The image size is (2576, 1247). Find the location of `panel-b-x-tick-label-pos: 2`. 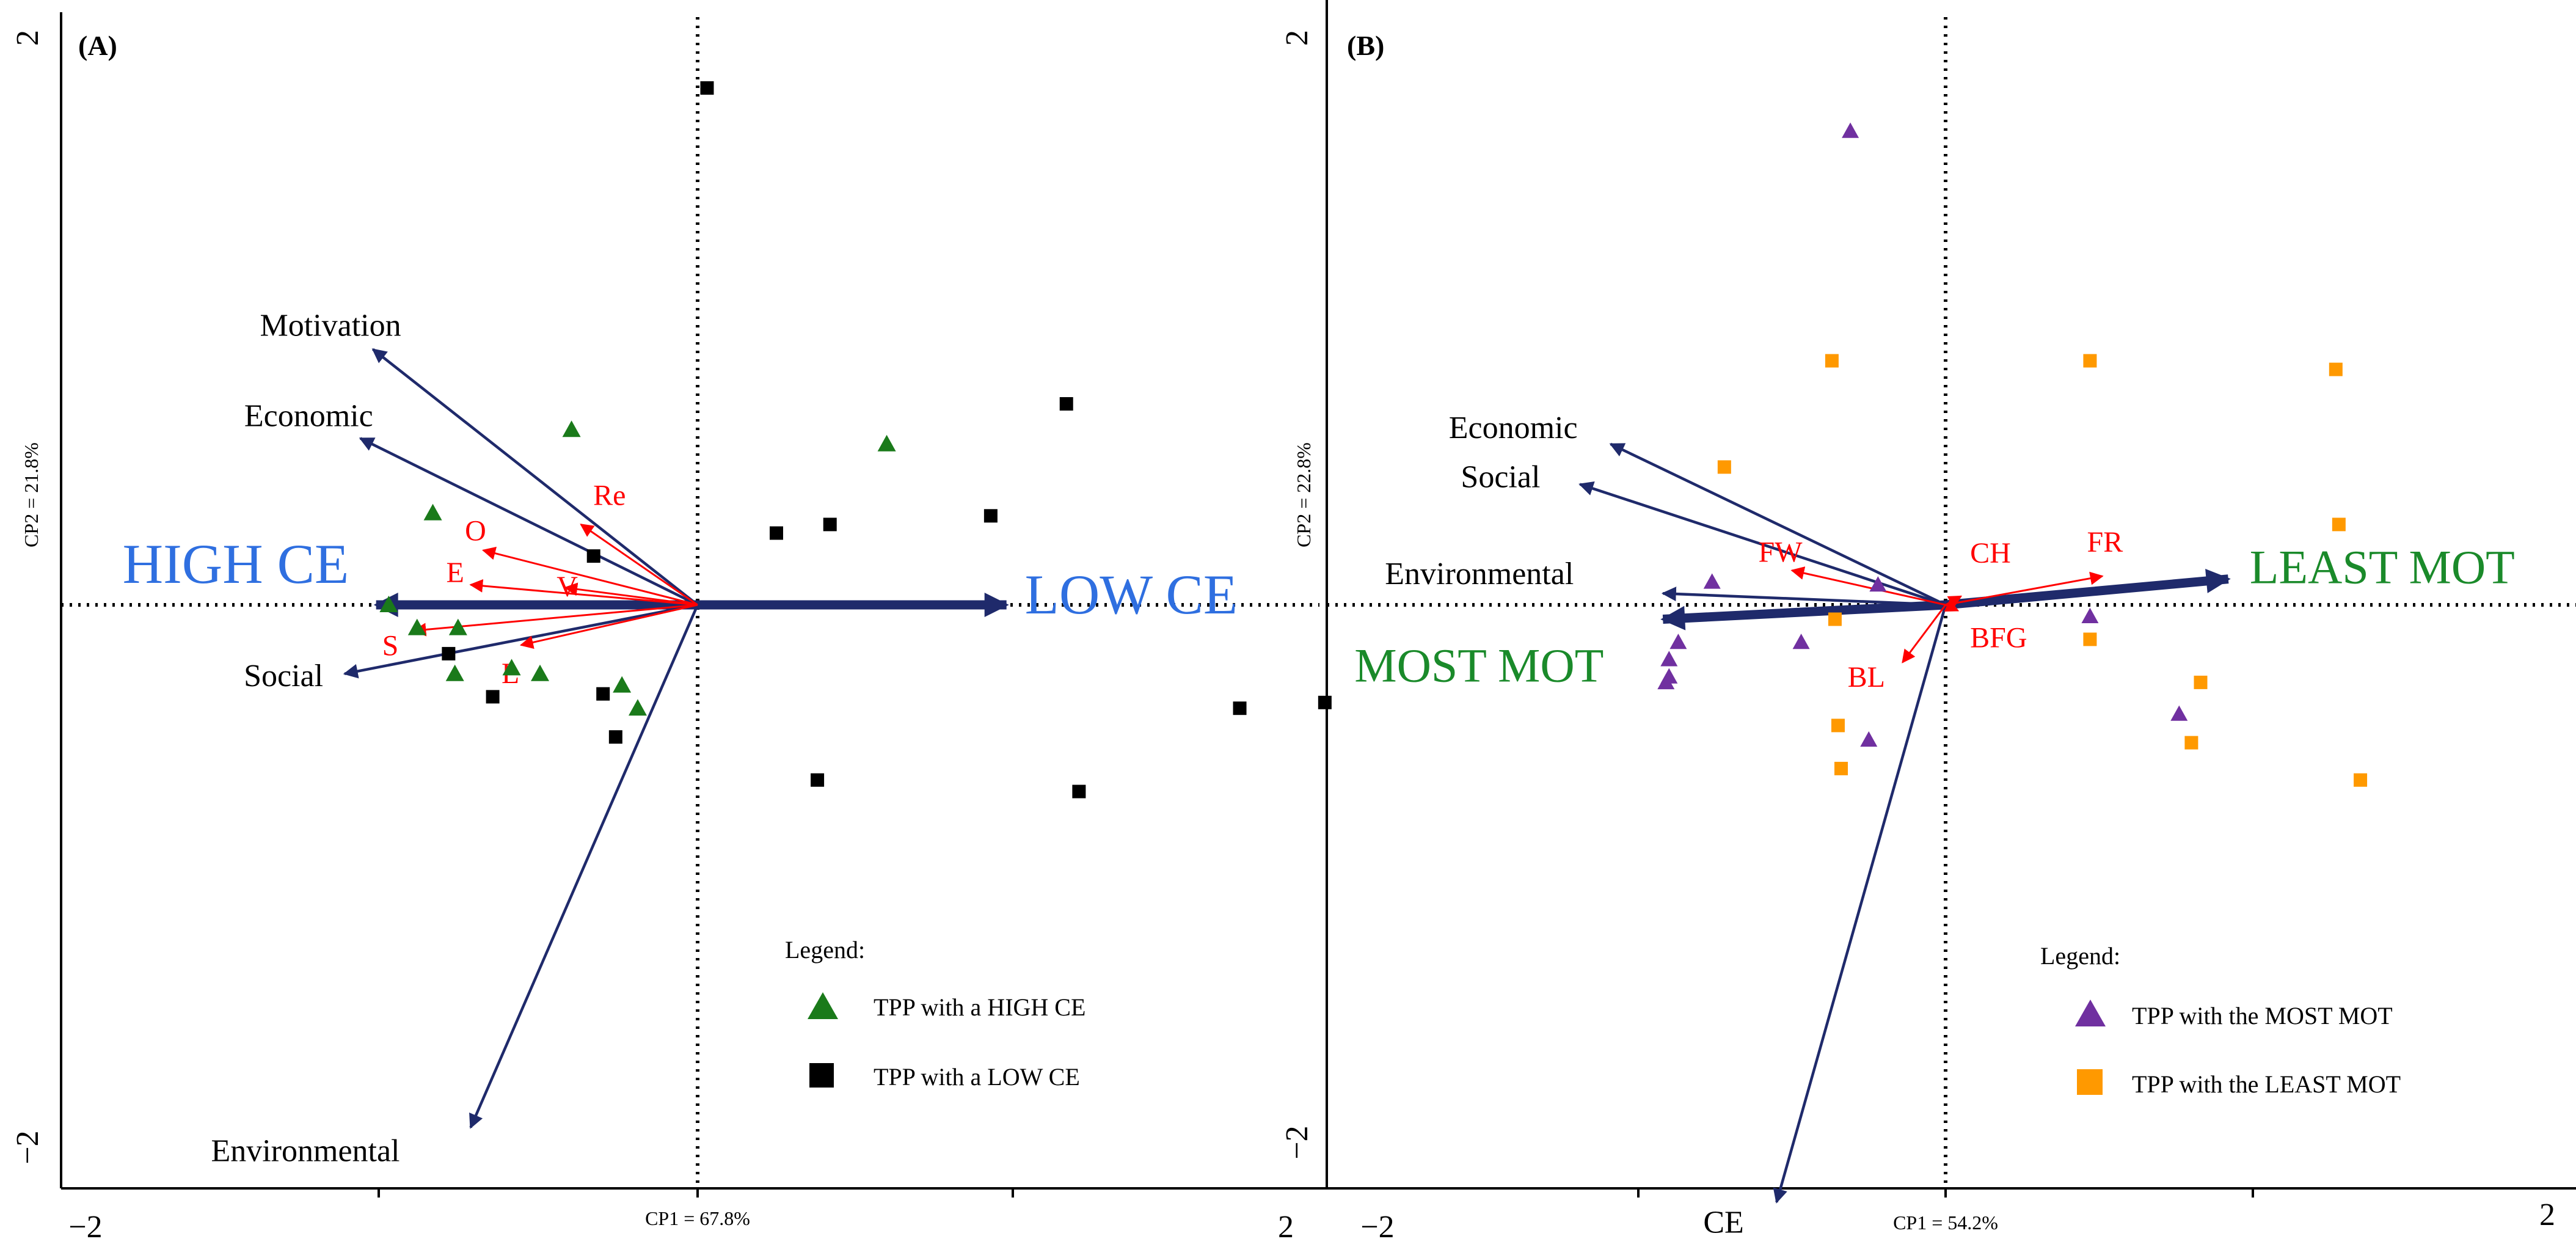

panel-b-x-tick-label-pos: 2 is located at coordinates (2547, 1215).